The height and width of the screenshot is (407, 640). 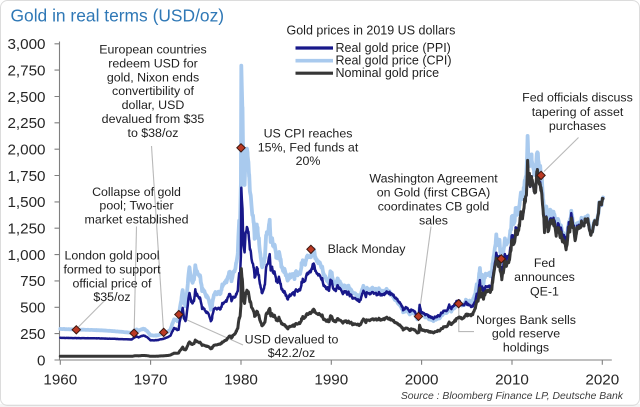 I want to click on svg-text: 2,750, so click(x=26, y=70).